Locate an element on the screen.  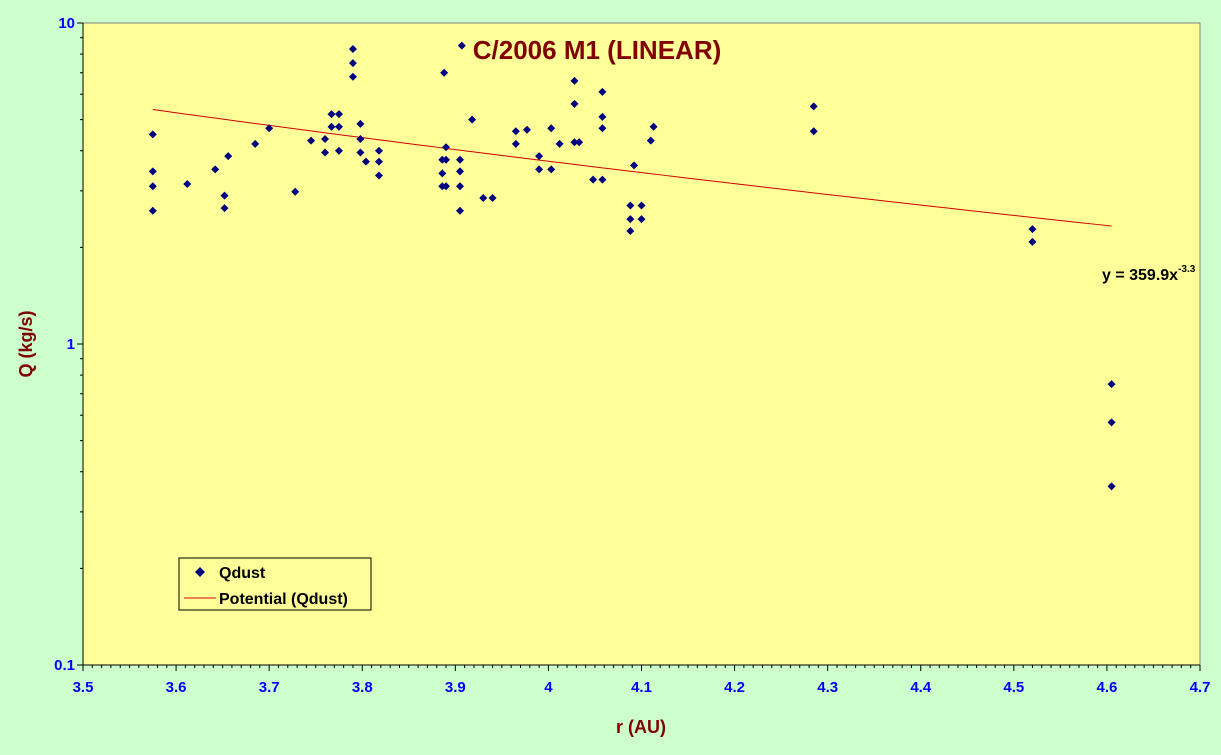
legend-label-qdust: Qdust is located at coordinates (242, 573).